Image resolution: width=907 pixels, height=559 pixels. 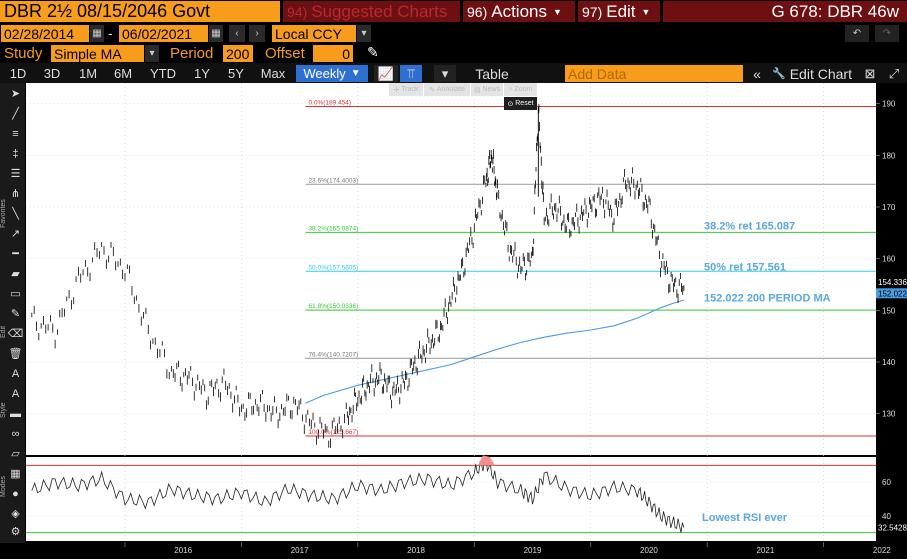 I want to click on highlight-icon: ▬, so click(x=15, y=413).